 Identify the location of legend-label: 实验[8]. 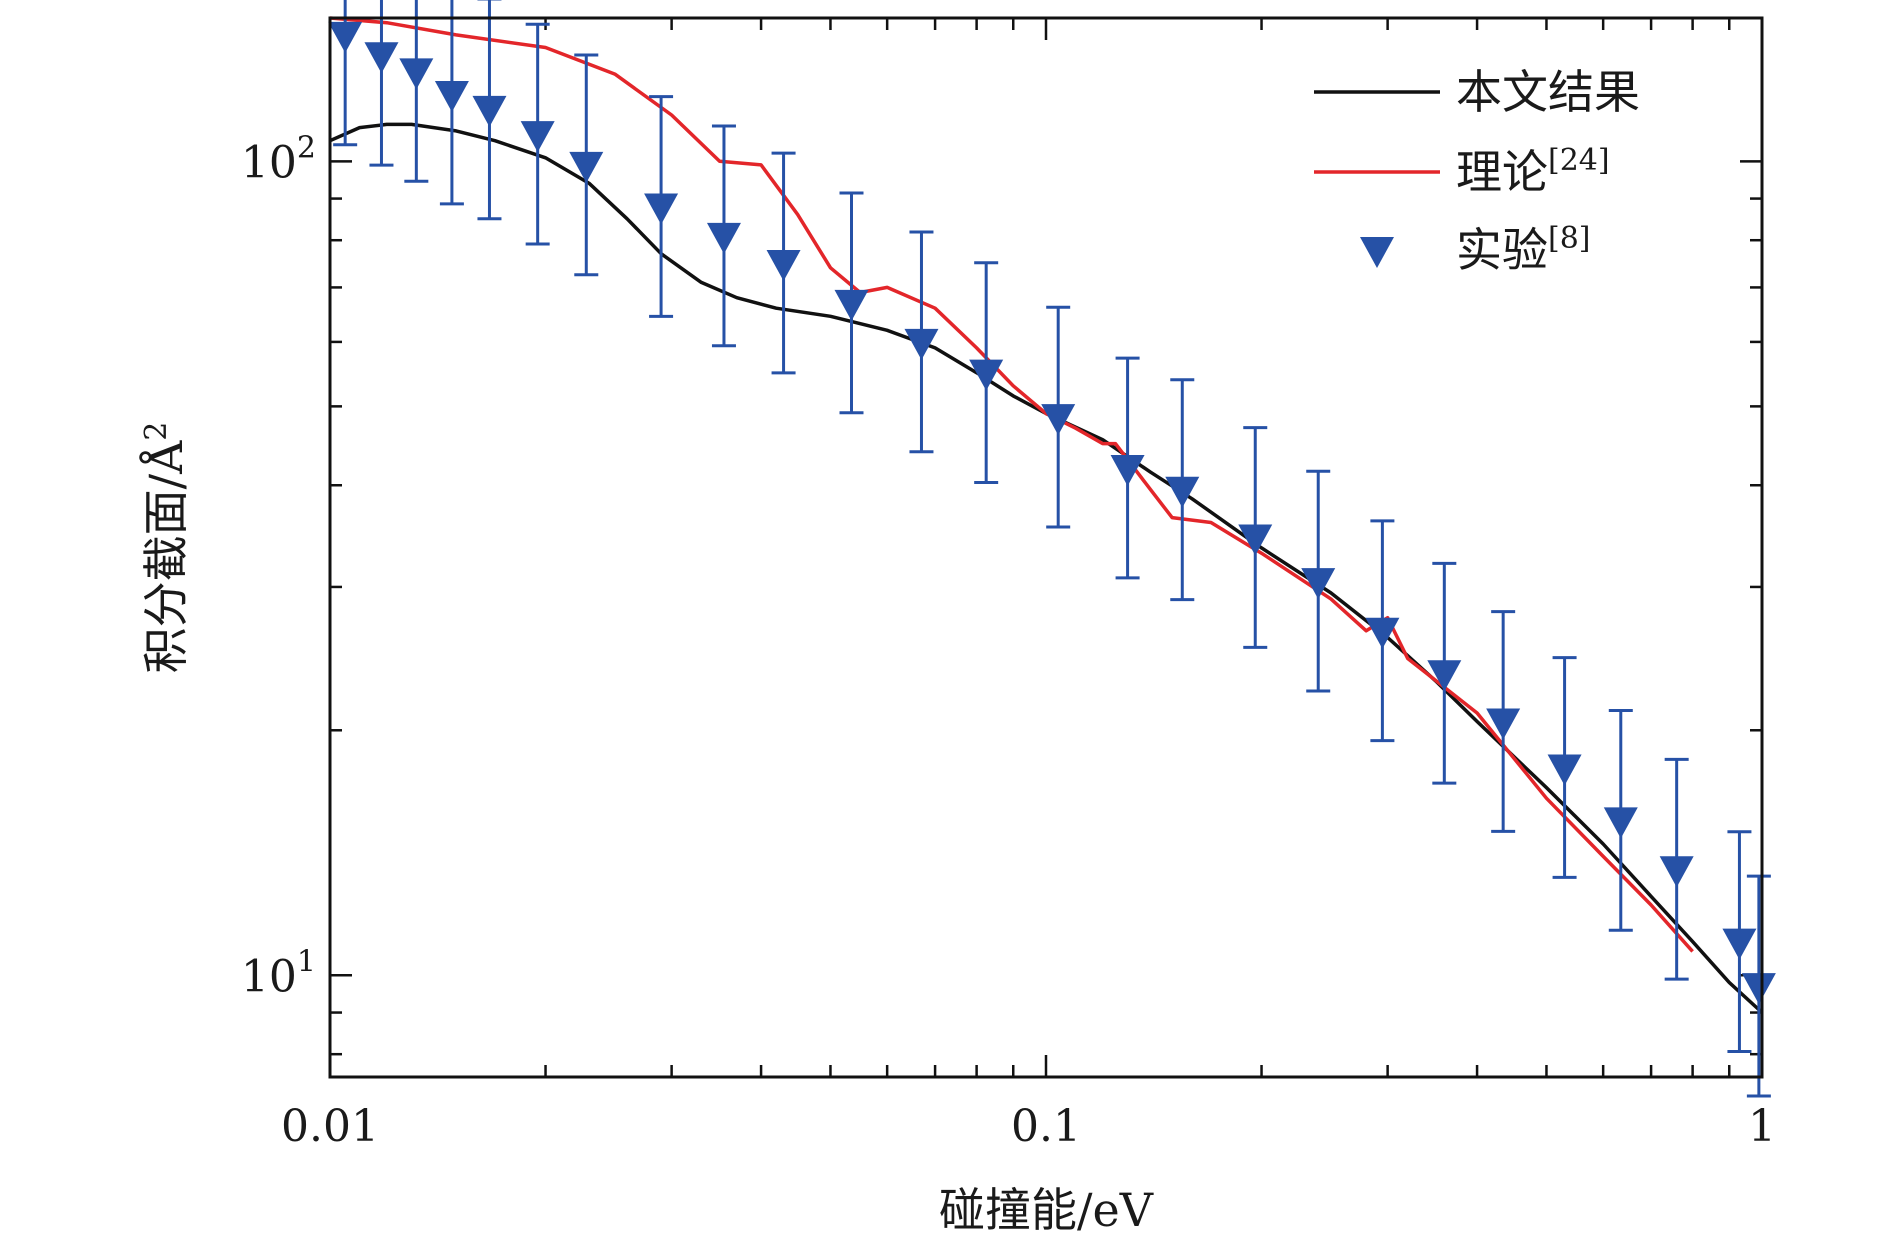
(1523, 249).